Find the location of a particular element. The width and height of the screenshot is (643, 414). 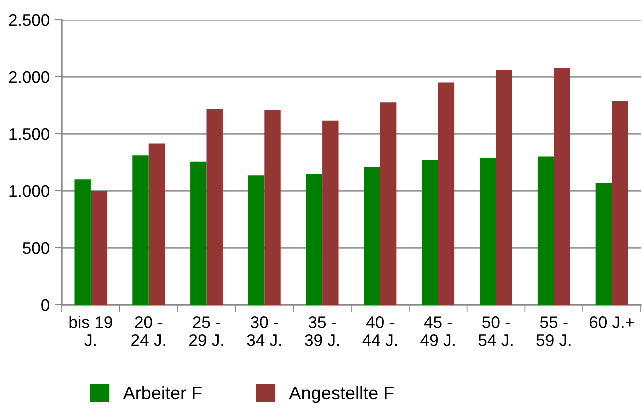

y-tick-label: 2.000 is located at coordinates (29, 77).